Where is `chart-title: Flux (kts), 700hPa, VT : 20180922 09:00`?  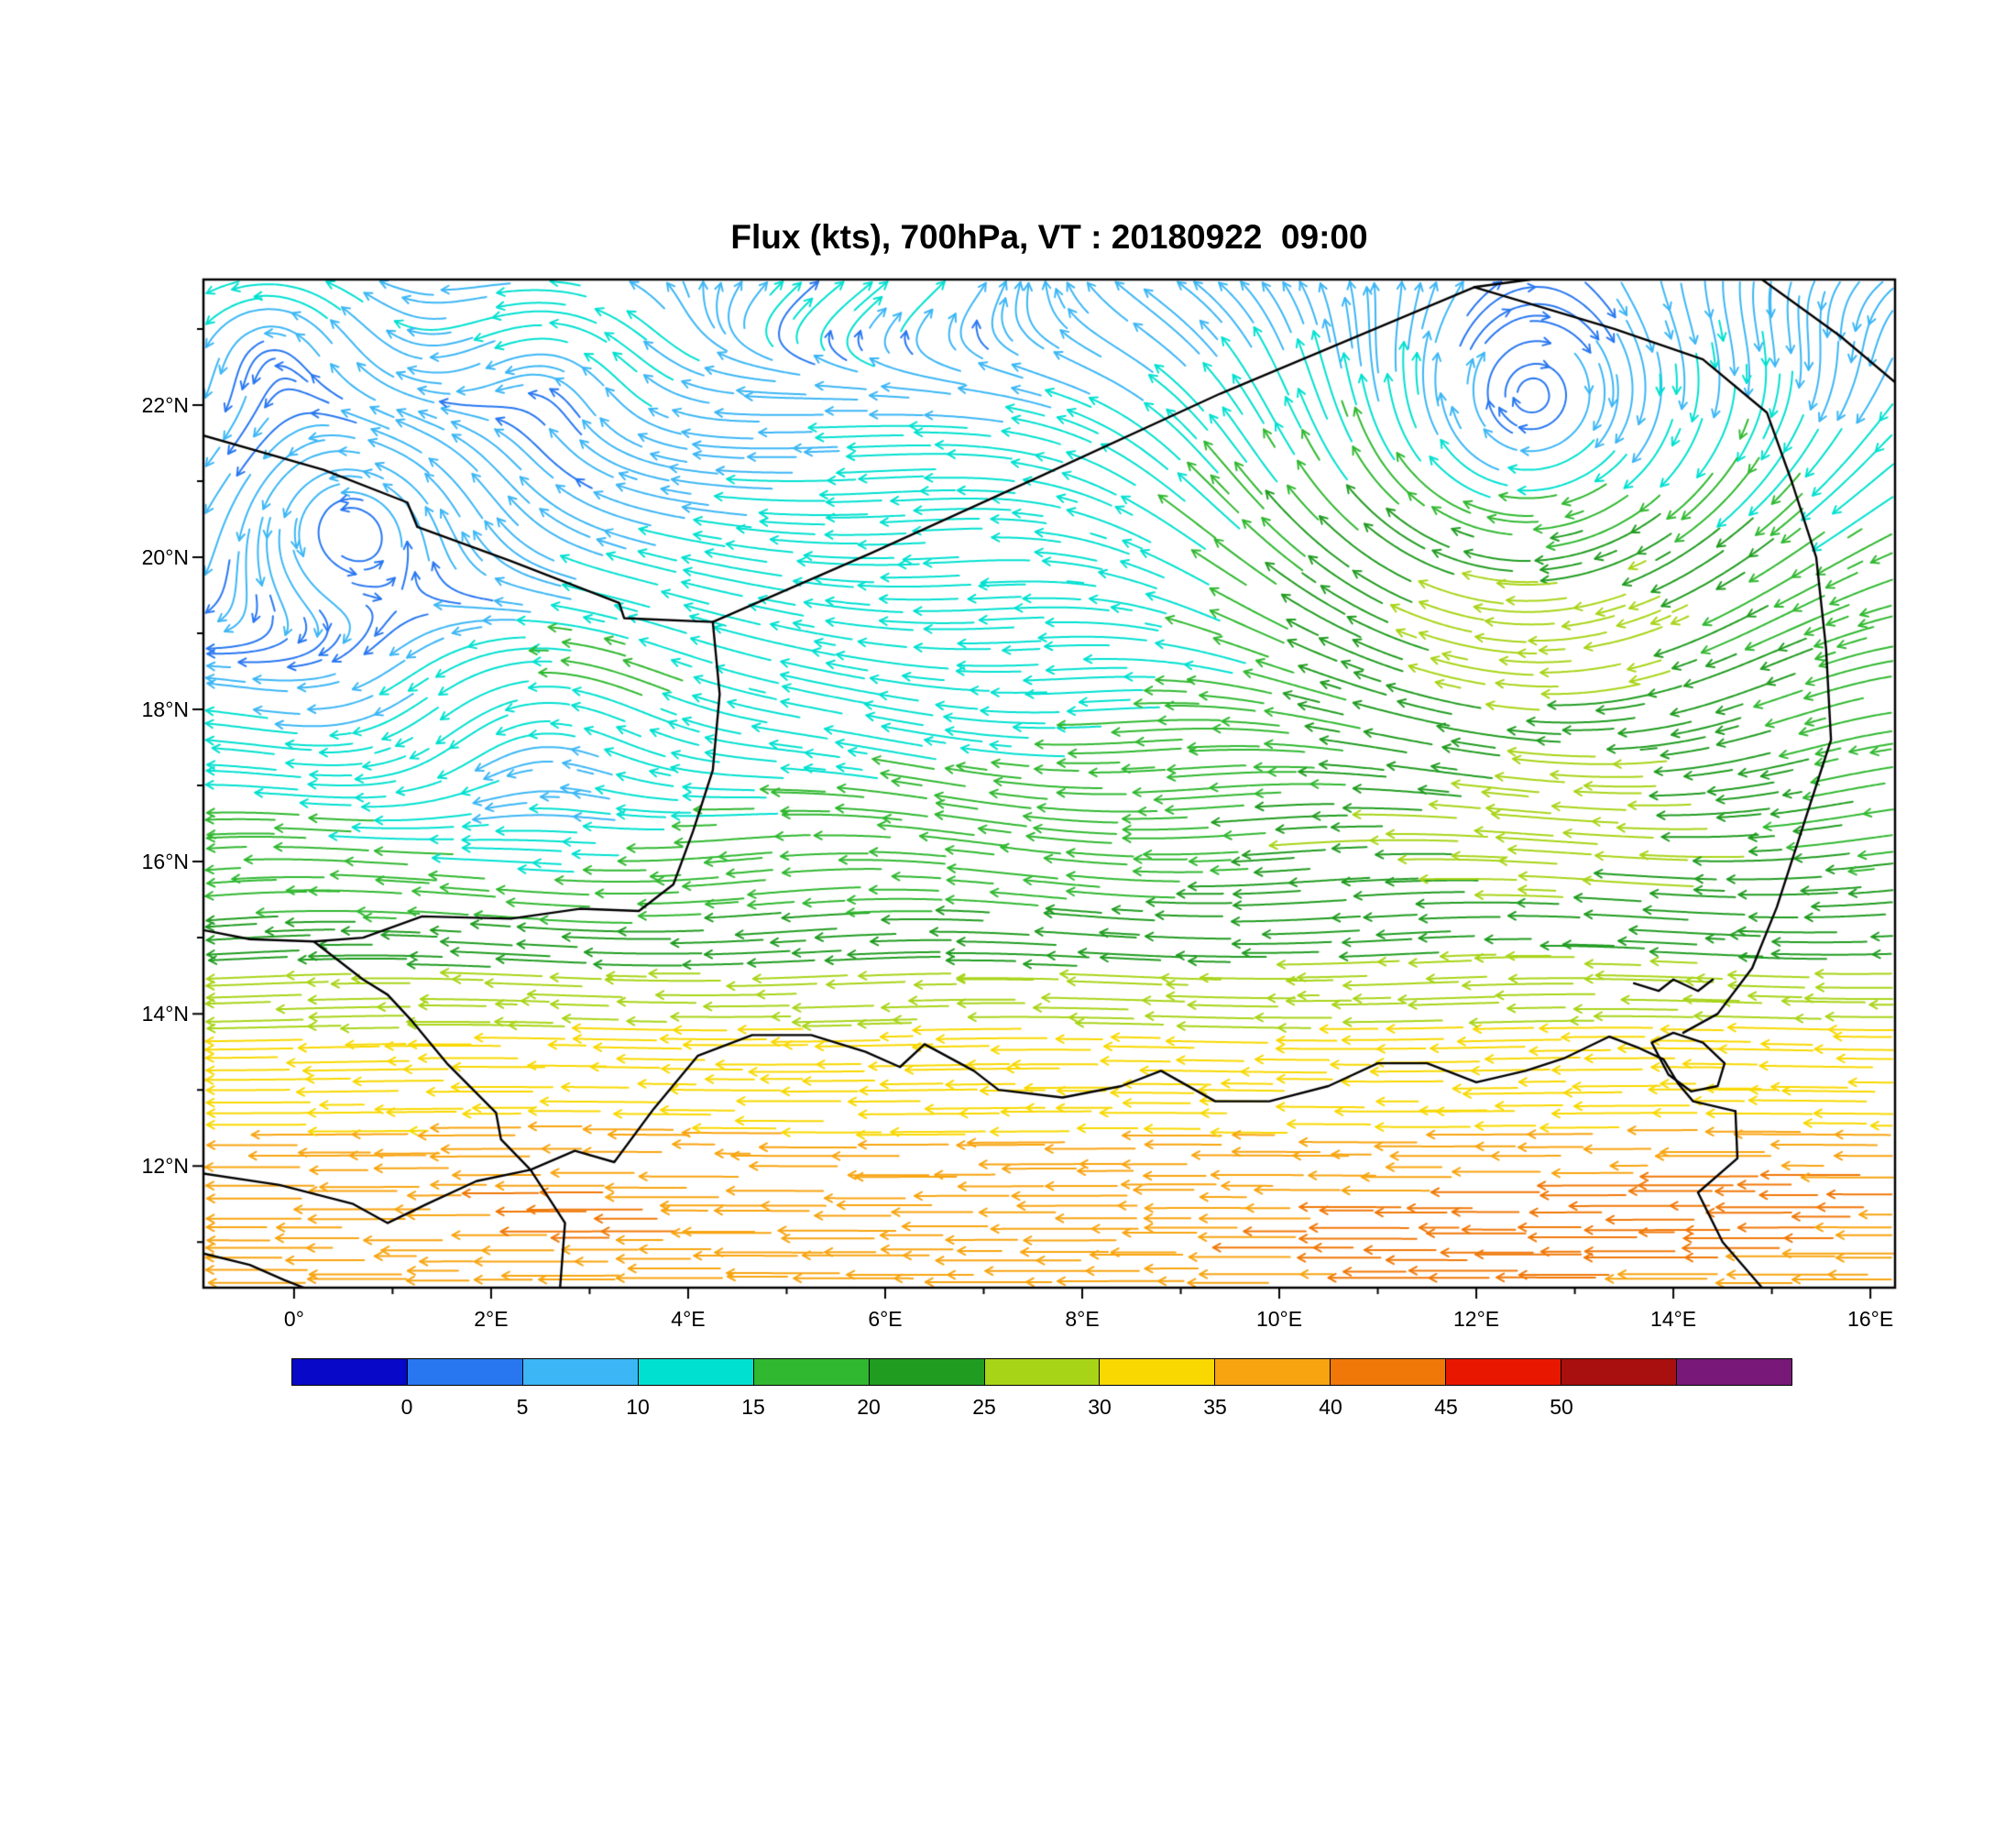 chart-title: Flux (kts), 700hPa, VT : 20180922 09:00 is located at coordinates (1049, 237).